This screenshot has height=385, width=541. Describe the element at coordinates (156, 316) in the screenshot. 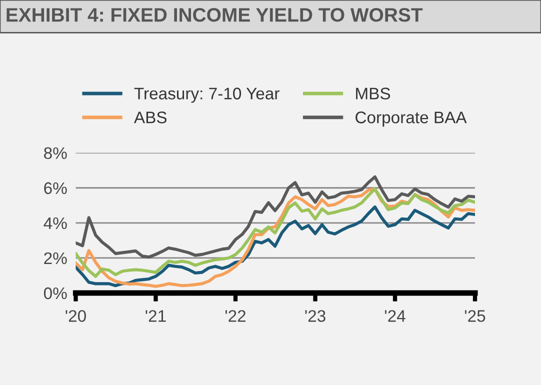

I see `x-tick-label: '21` at that location.